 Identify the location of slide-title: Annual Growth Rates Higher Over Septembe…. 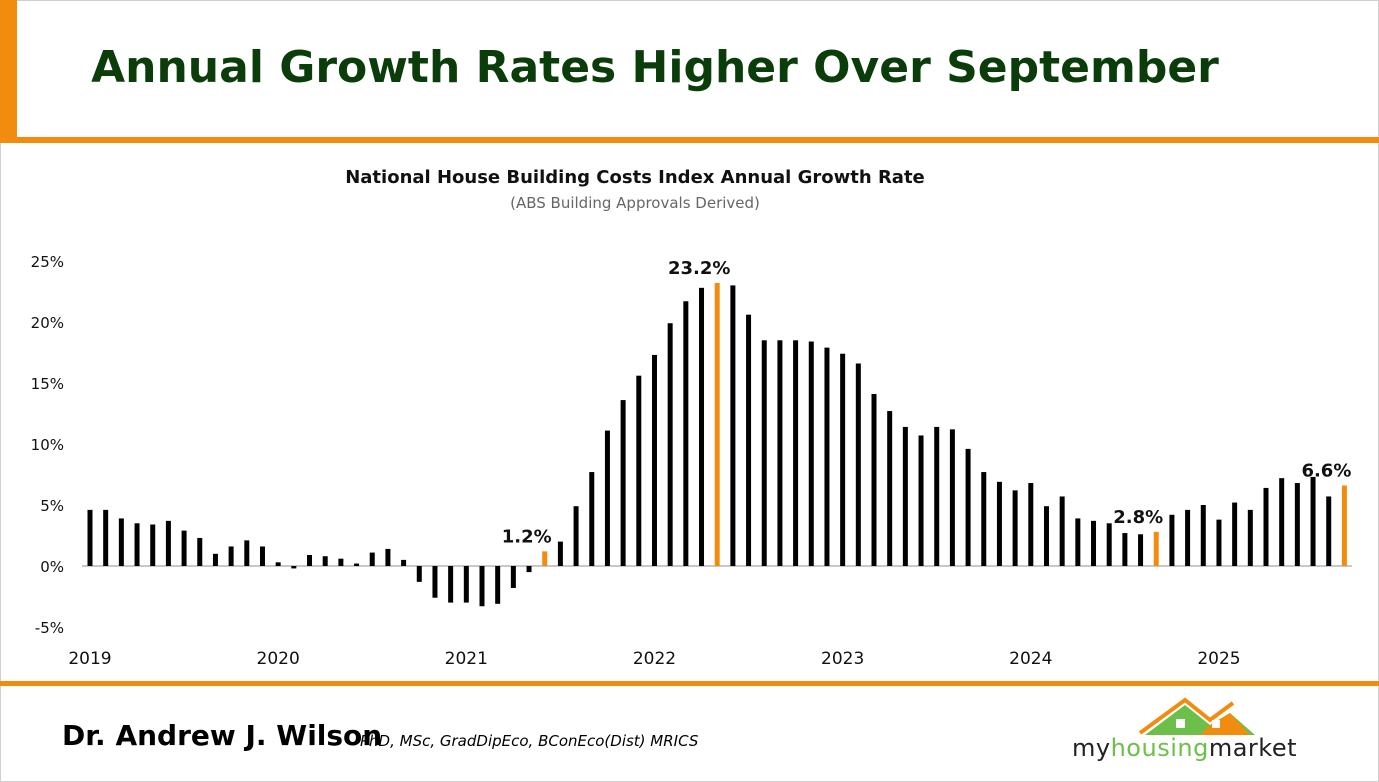
(655, 67).